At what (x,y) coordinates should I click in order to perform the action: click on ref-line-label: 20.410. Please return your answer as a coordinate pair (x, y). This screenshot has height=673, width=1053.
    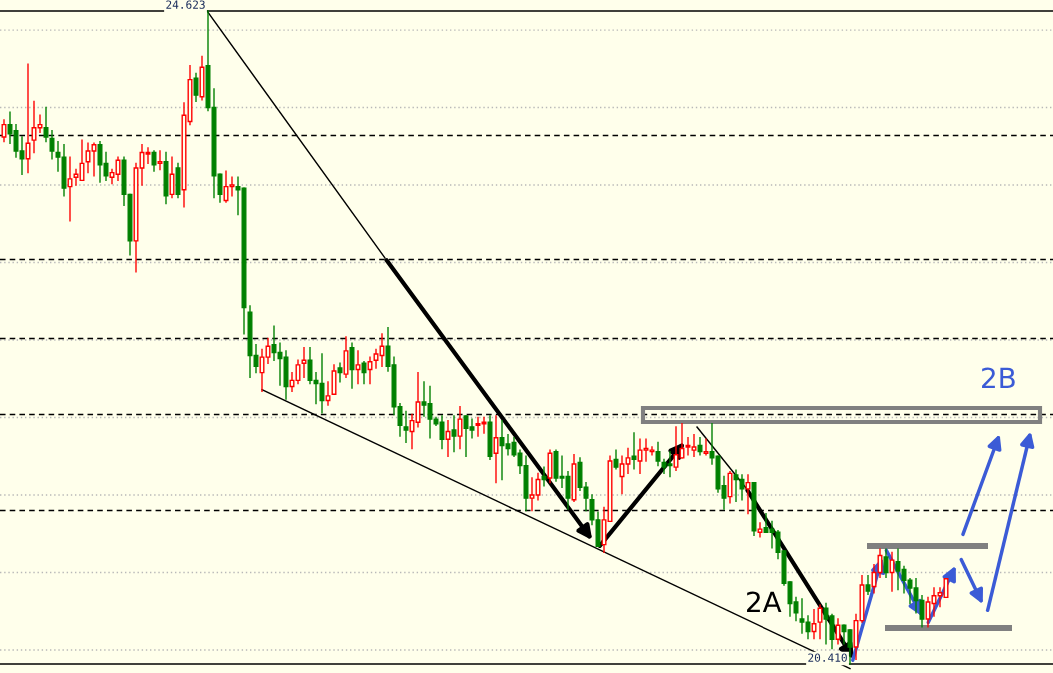
    Looking at the image, I should click on (827, 657).